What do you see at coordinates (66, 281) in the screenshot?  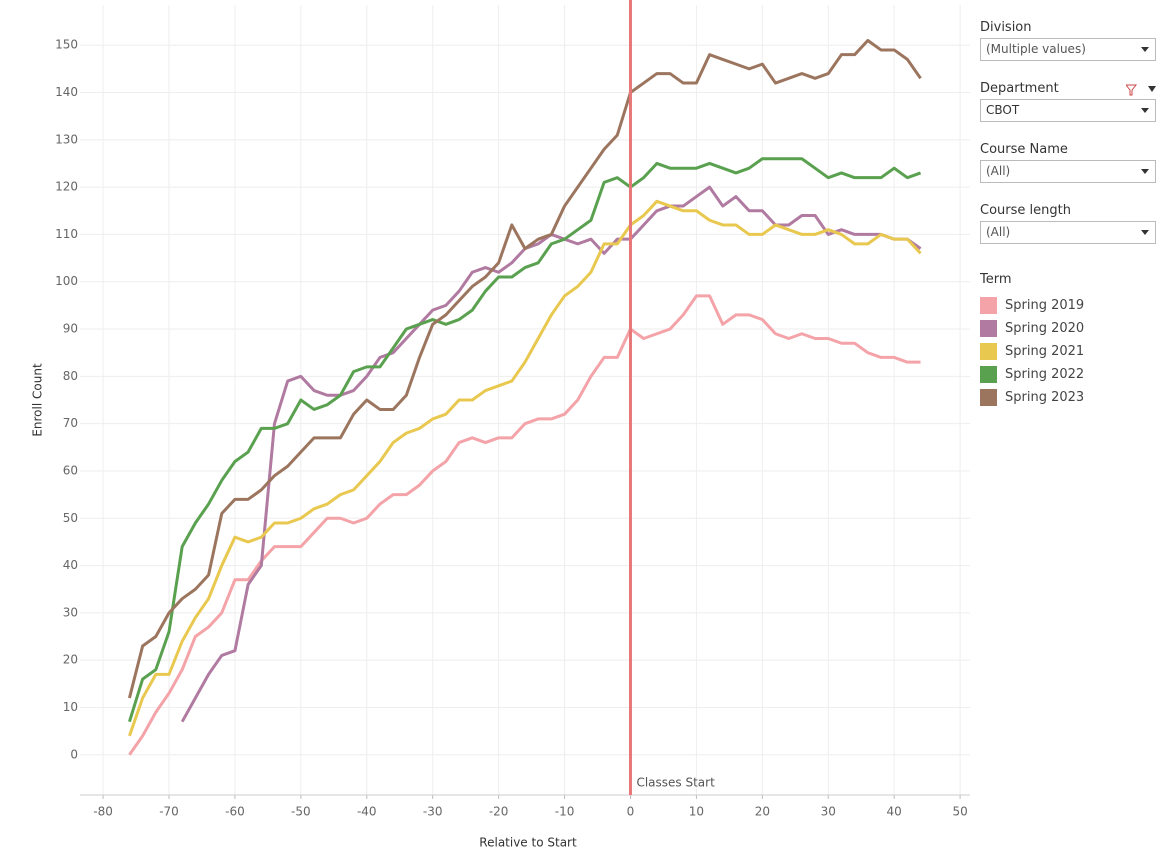 I see `y-tick-label: 100` at bounding box center [66, 281].